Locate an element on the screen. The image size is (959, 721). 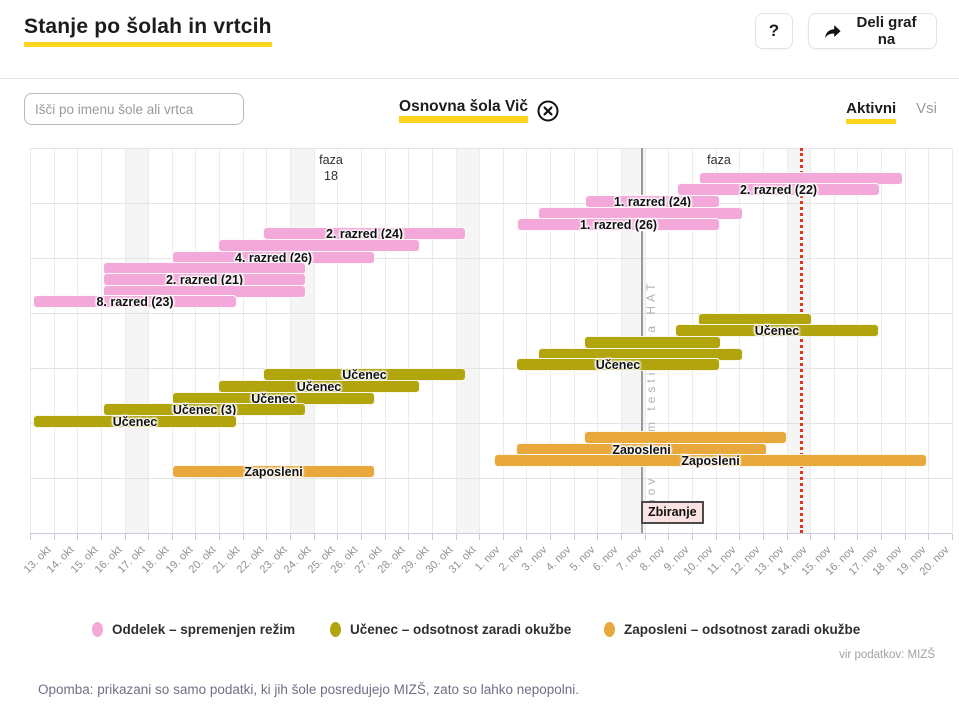
share-icon is located at coordinates (832, 31).